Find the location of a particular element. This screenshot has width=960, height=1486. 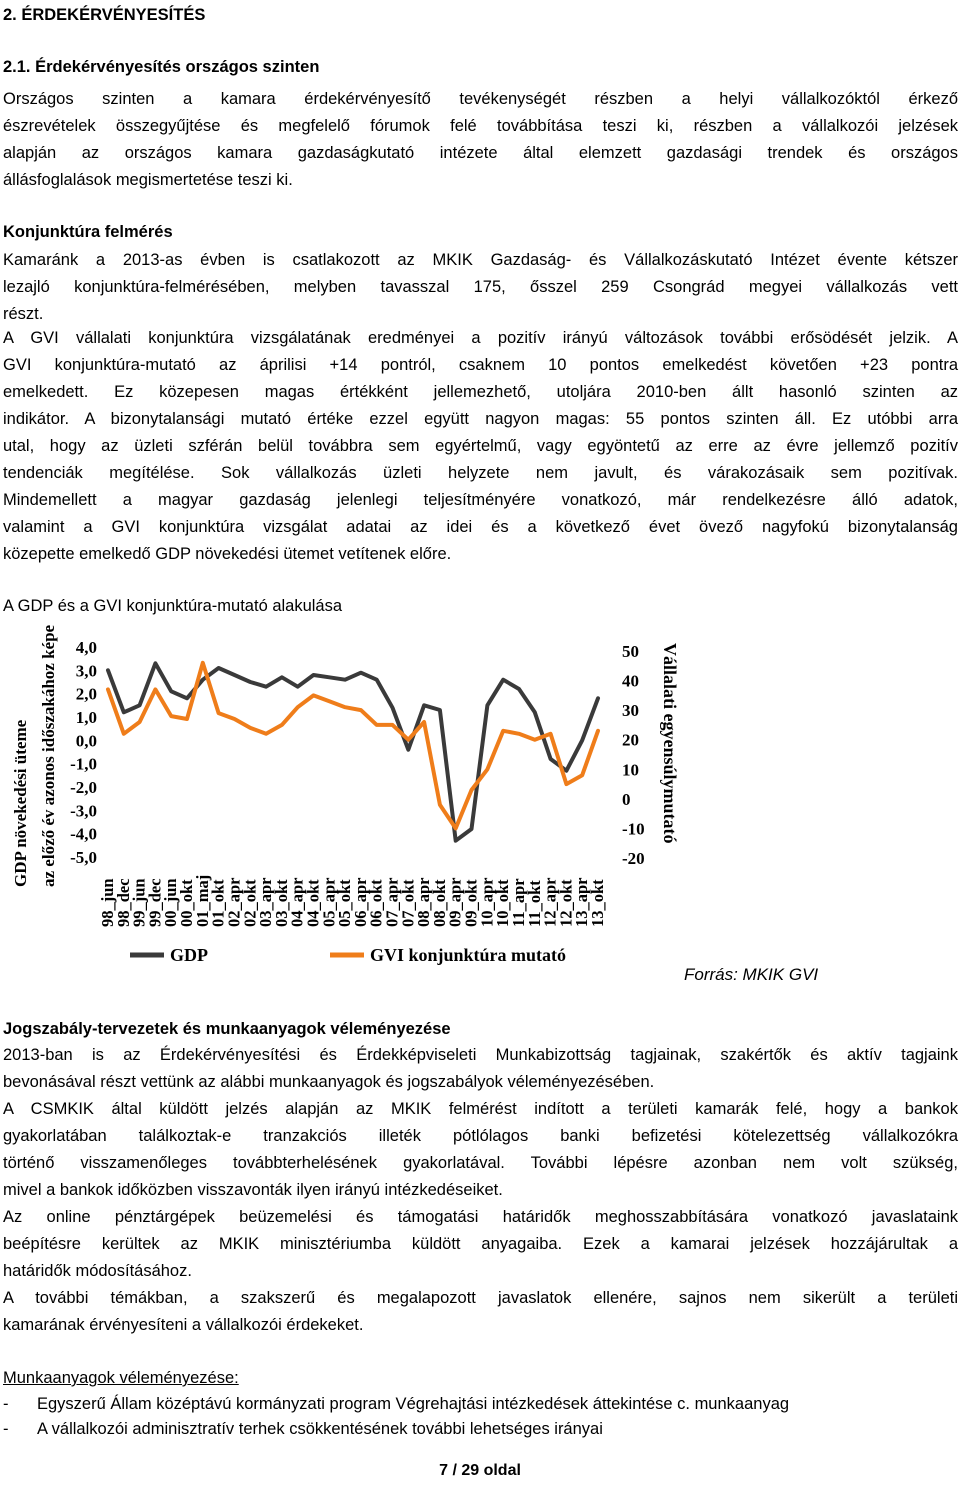

chart-legend: GDP GVI konjunktúra mutató is located at coordinates (348, 955).